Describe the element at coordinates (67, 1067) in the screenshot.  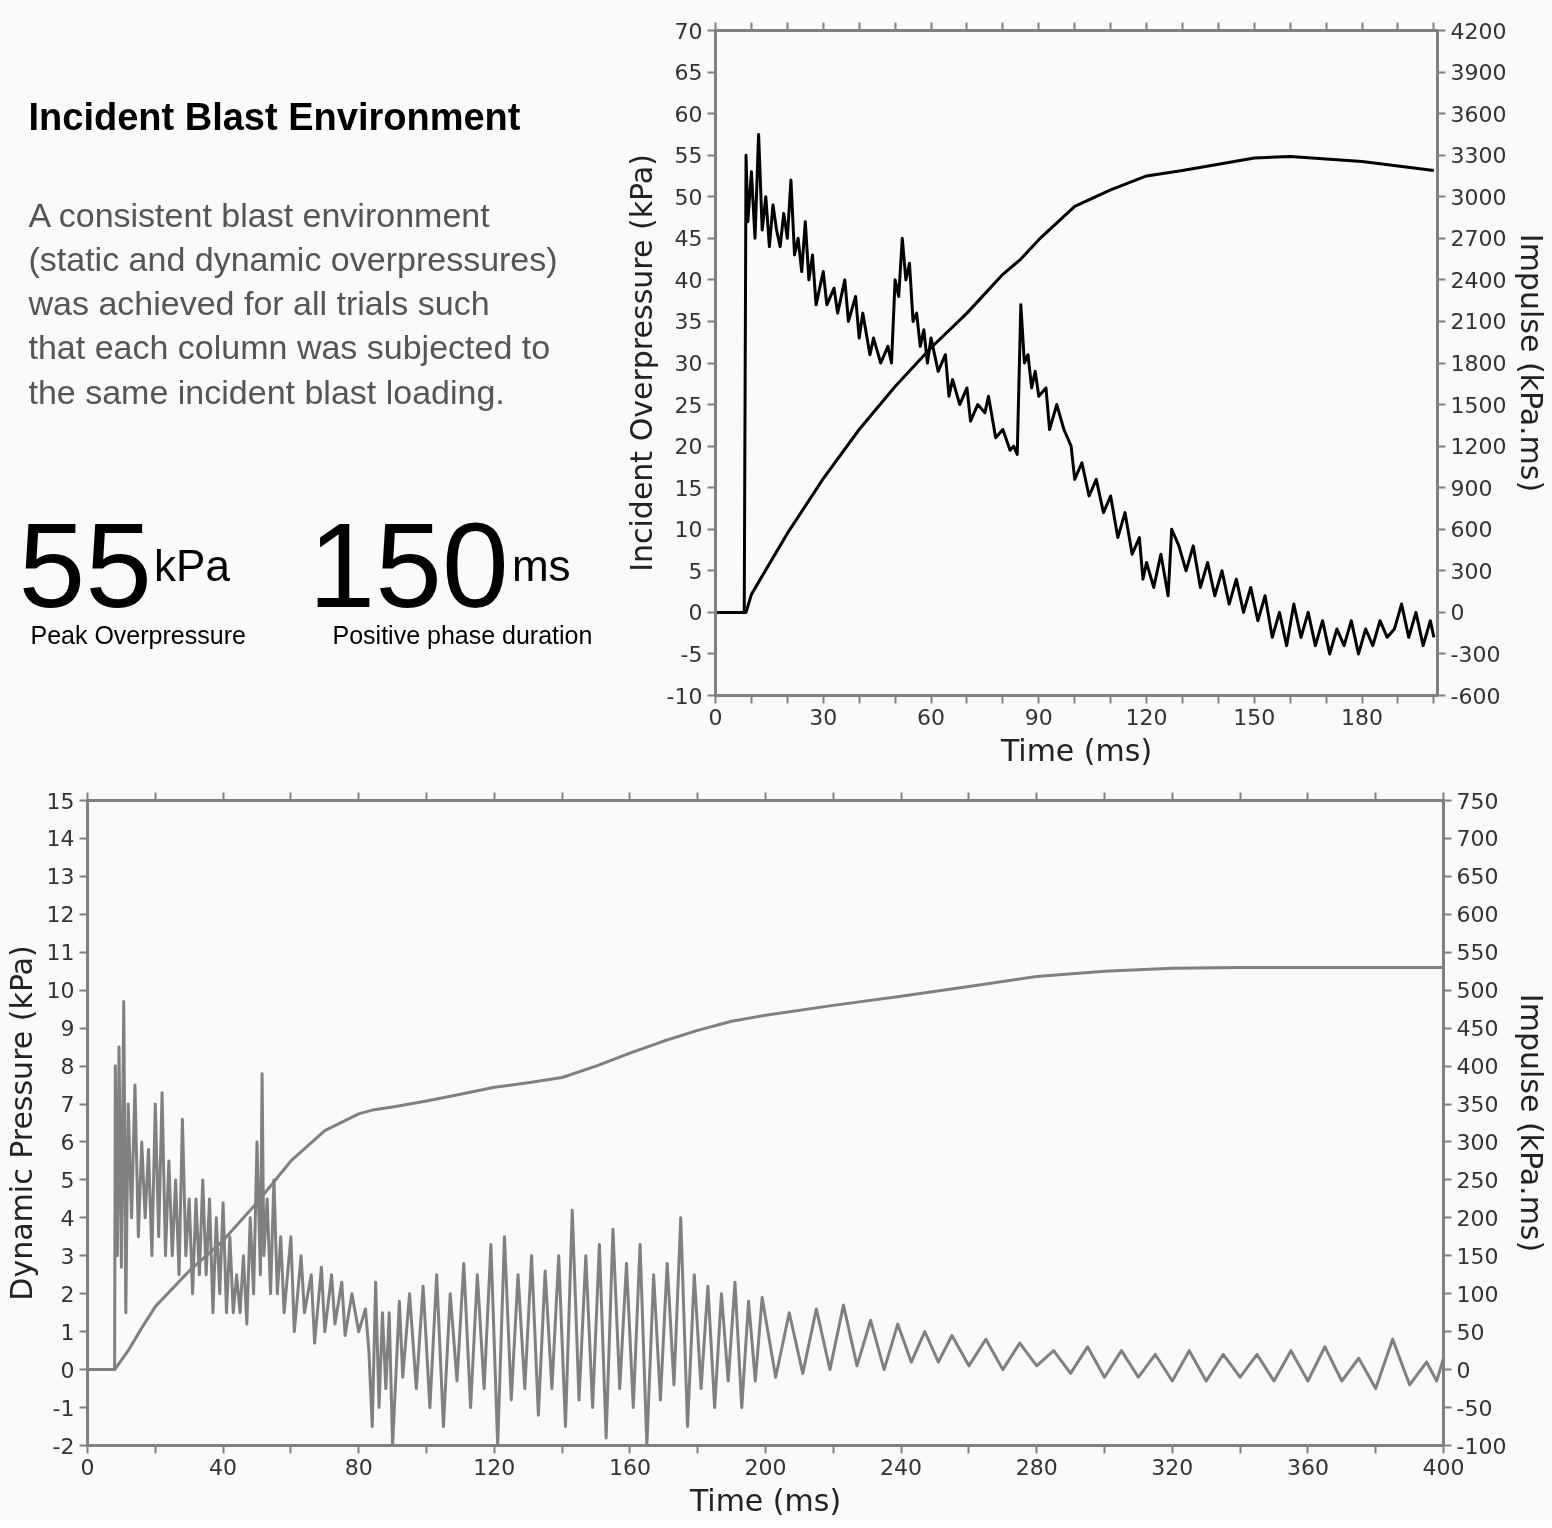
I see `y-tick-label: 8` at that location.